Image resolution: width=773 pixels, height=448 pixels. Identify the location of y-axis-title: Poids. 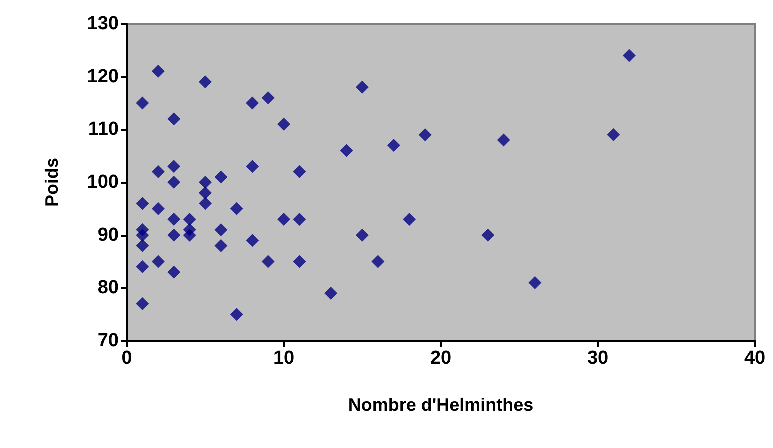
(52, 183).